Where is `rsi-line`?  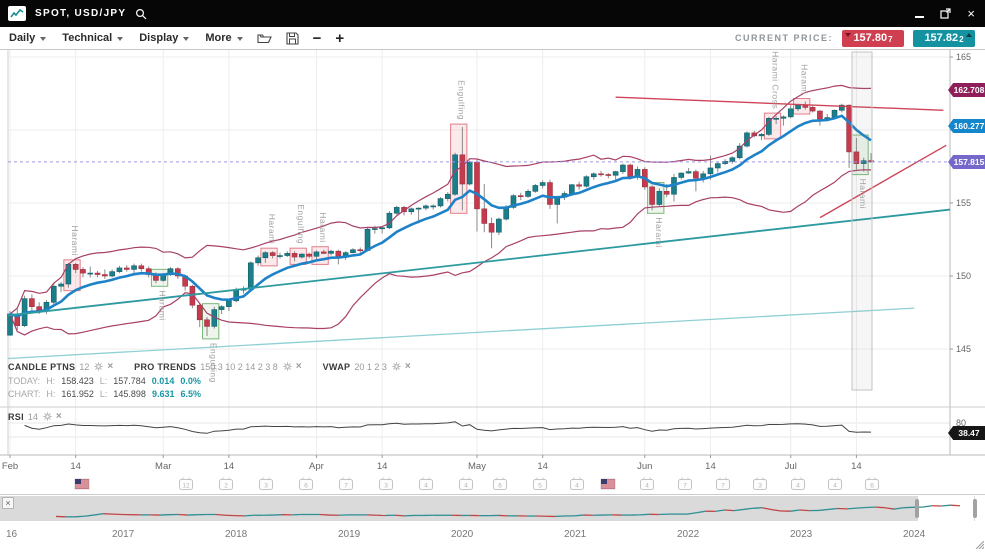
rsi-line is located at coordinates (448, 428).